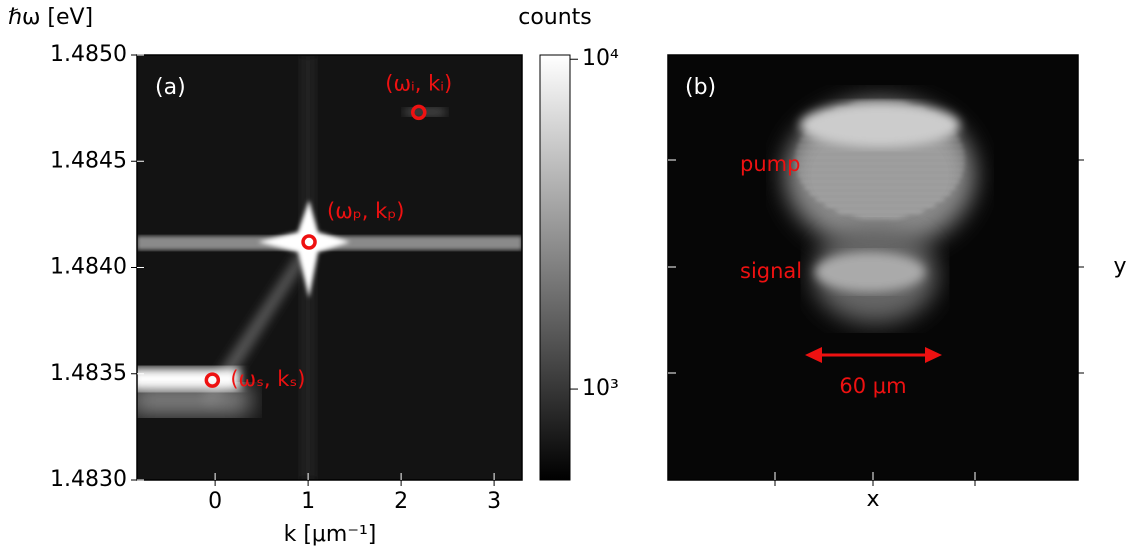  I want to click on scale-bar, so click(873, 355).